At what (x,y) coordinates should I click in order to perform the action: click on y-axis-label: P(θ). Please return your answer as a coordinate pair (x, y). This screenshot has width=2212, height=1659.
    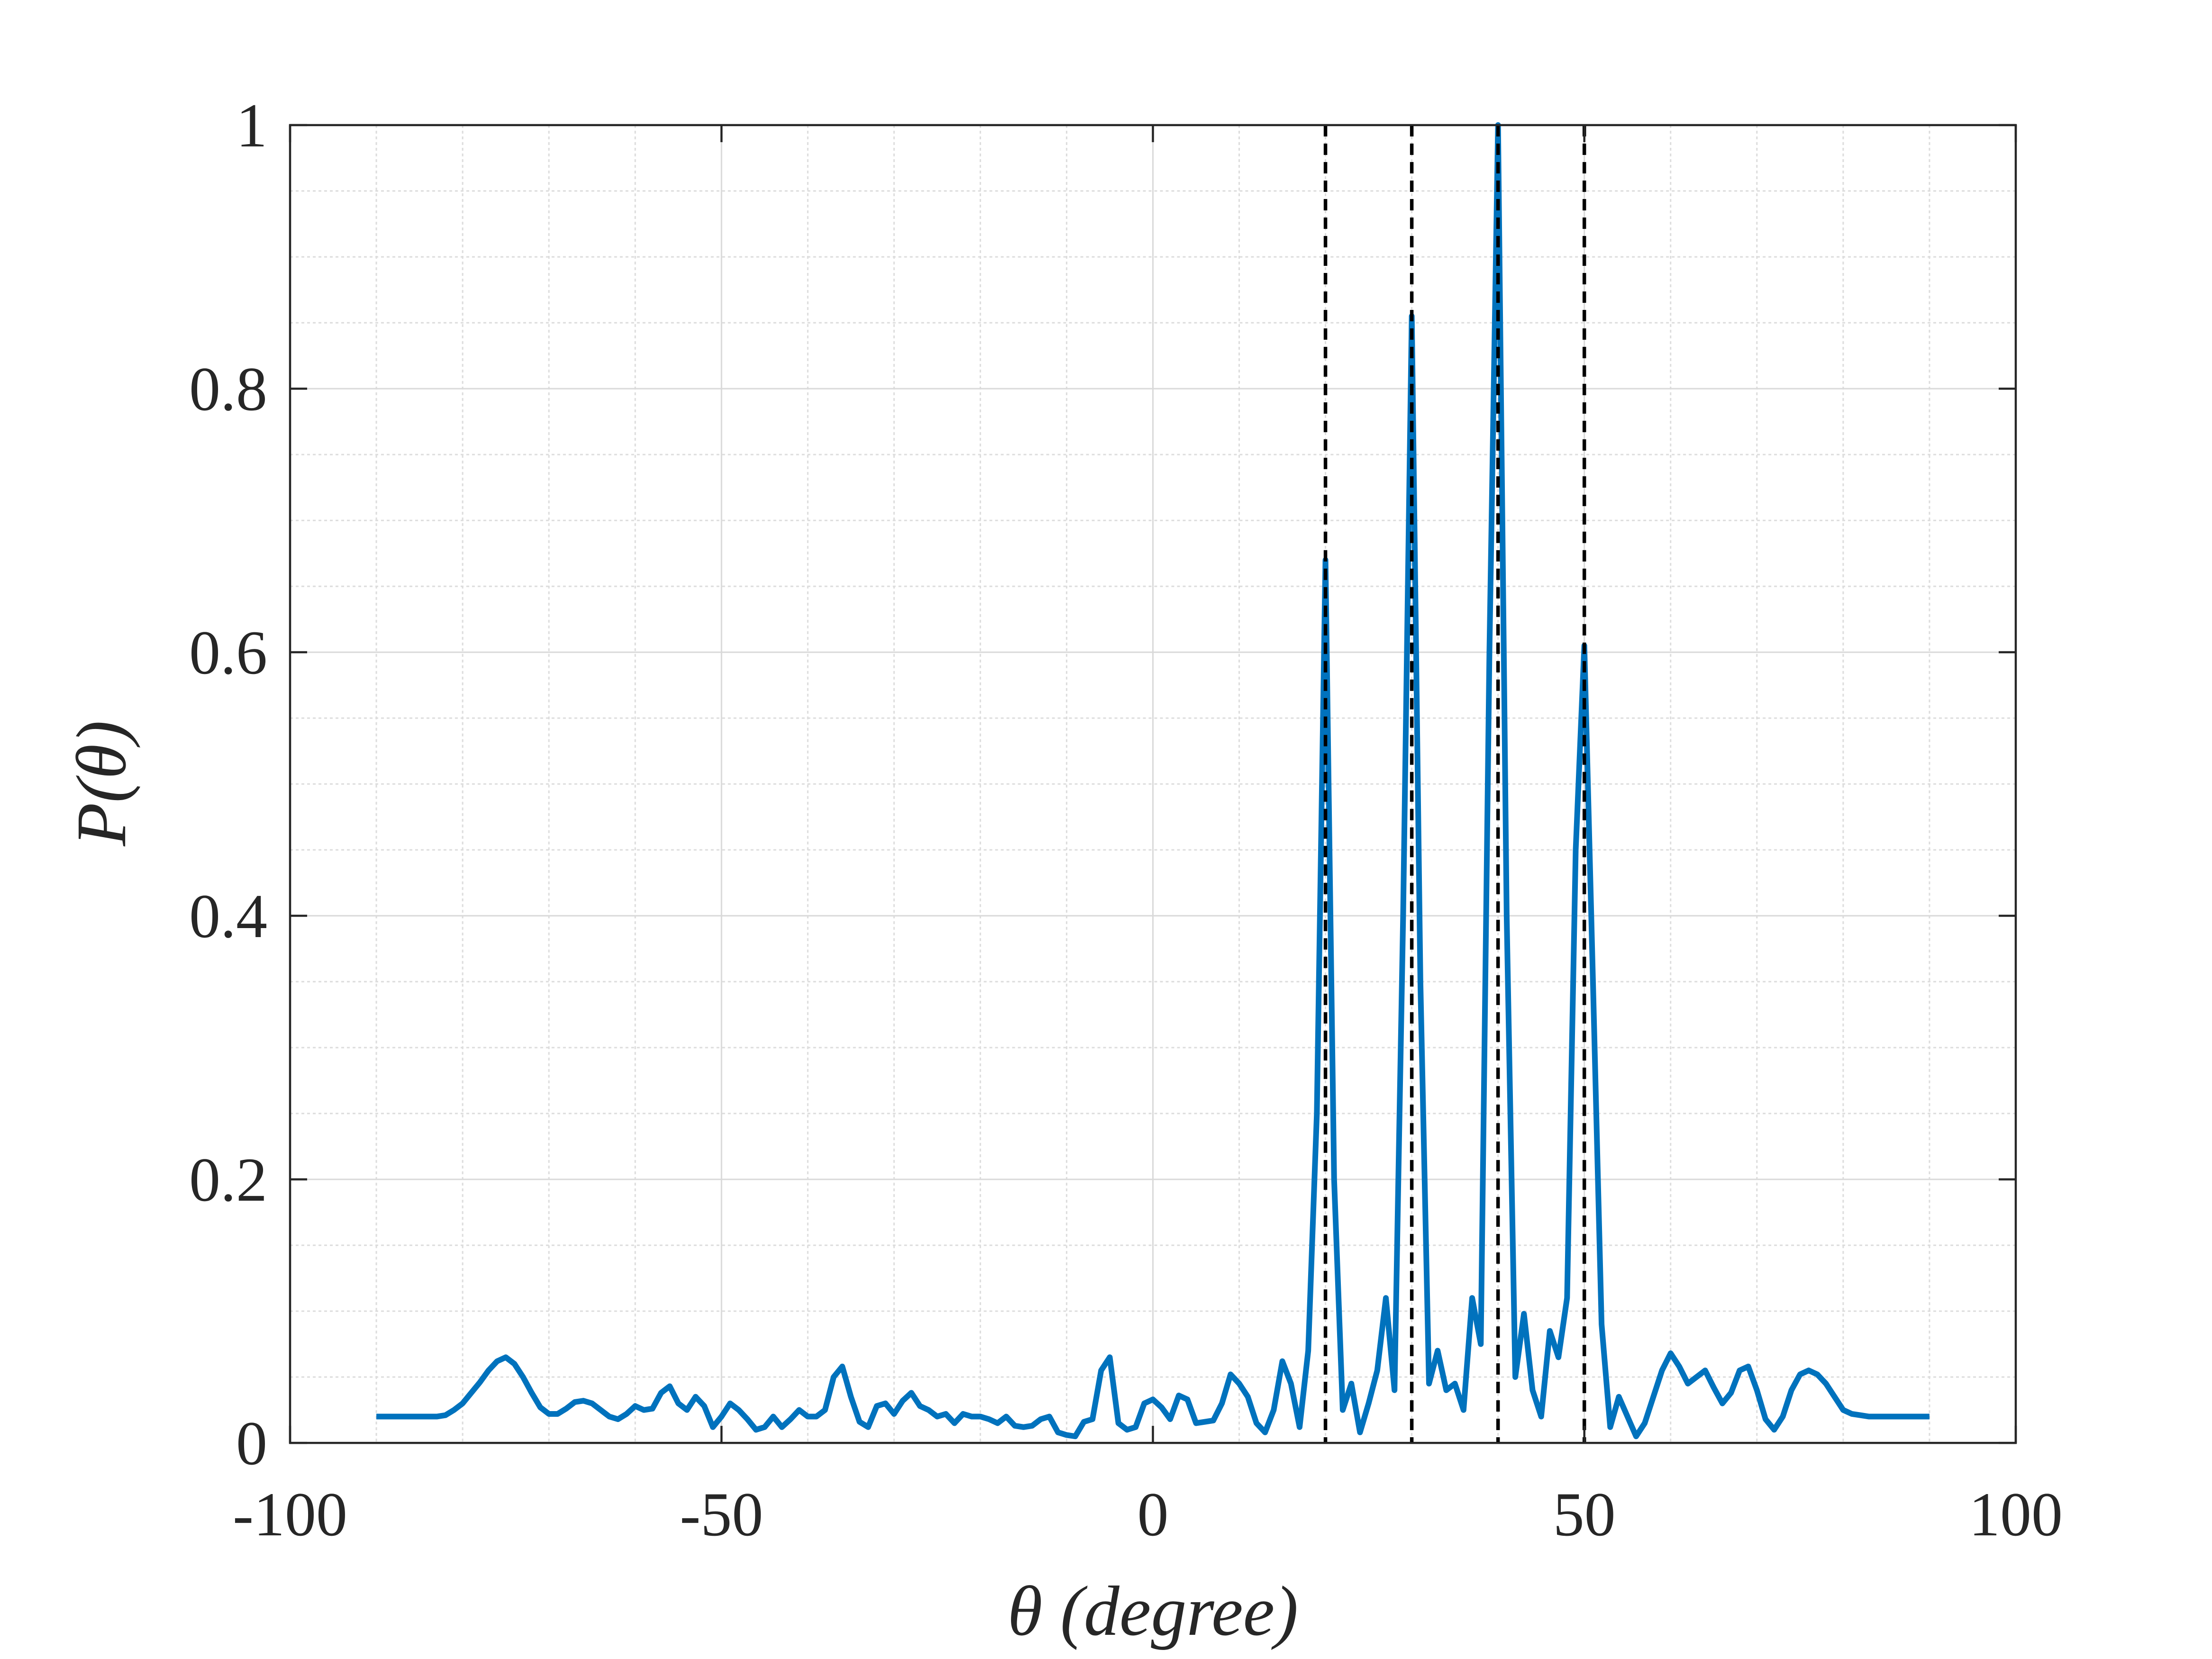
    Looking at the image, I should click on (101, 783).